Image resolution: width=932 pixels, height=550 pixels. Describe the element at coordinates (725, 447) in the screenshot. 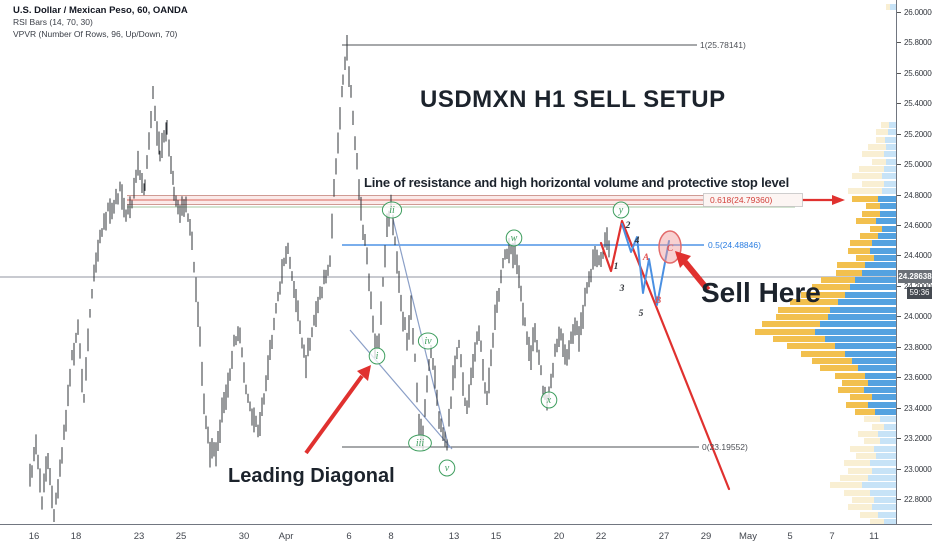

I see `level-0-label: 0(23.19552)` at that location.